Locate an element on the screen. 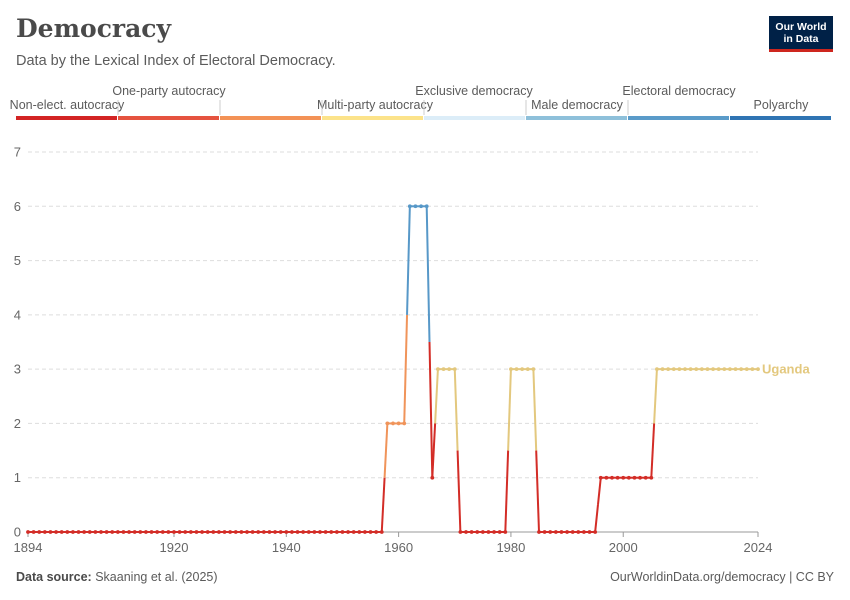  legend-label: Electoral democracy is located at coordinates (679, 91).